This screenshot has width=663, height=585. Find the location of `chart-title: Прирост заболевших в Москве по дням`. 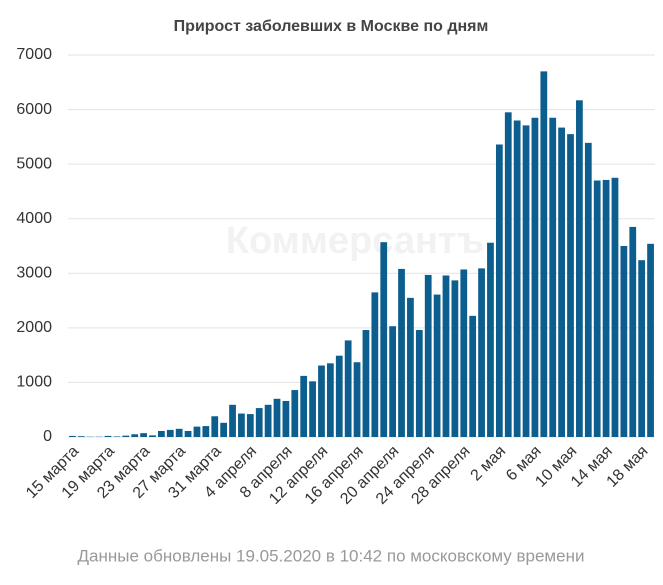

chart-title: Прирост заболевших в Москве по дням is located at coordinates (331, 26).